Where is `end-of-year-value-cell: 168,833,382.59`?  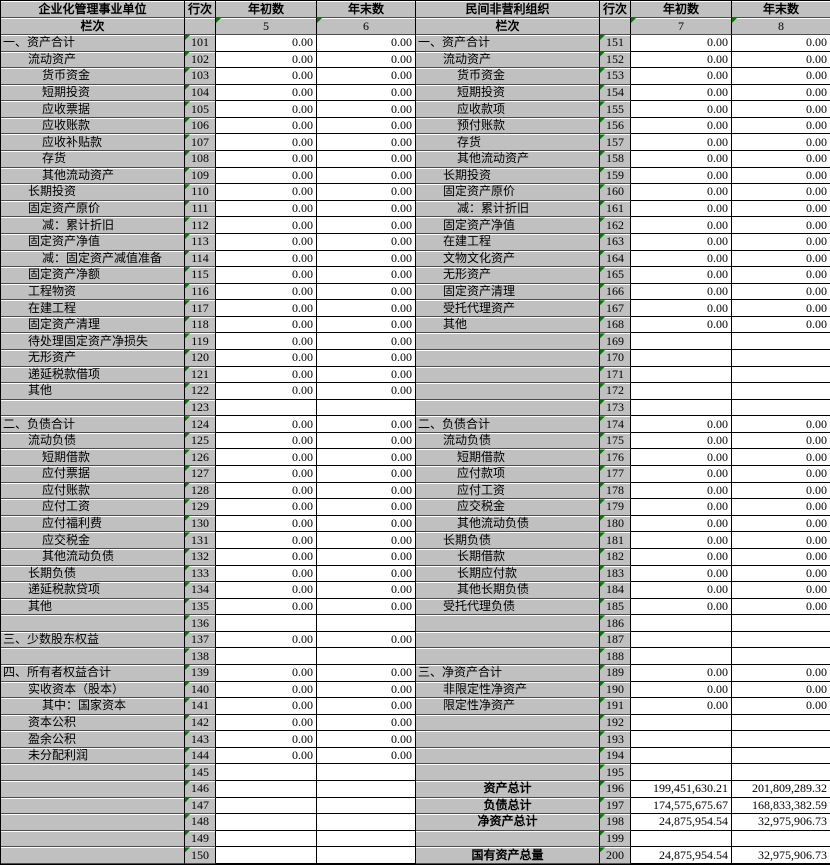
end-of-year-value-cell: 168,833,382.59 is located at coordinates (781, 806).